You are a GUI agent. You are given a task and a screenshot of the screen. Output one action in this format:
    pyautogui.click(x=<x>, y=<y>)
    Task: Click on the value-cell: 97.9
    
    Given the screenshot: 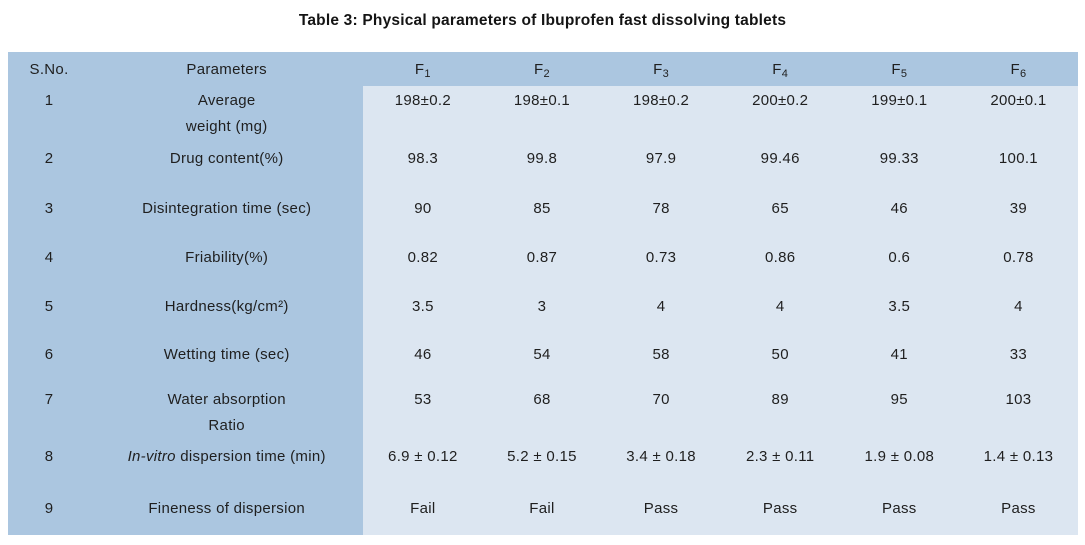 What is the action you would take?
    pyautogui.click(x=661, y=164)
    